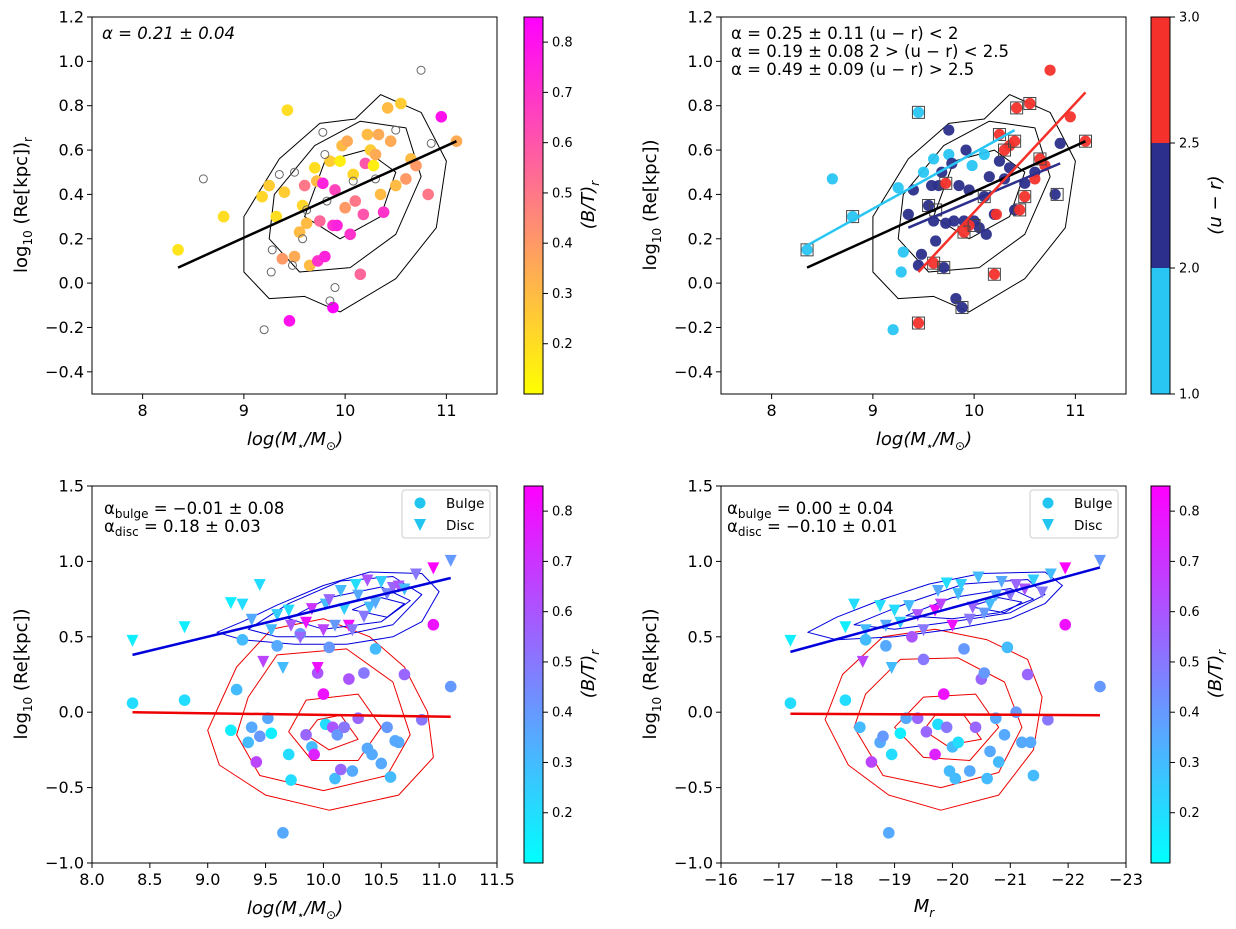 This screenshot has width=1236, height=929. I want to click on ur-band-navy, so click(1160, 205).